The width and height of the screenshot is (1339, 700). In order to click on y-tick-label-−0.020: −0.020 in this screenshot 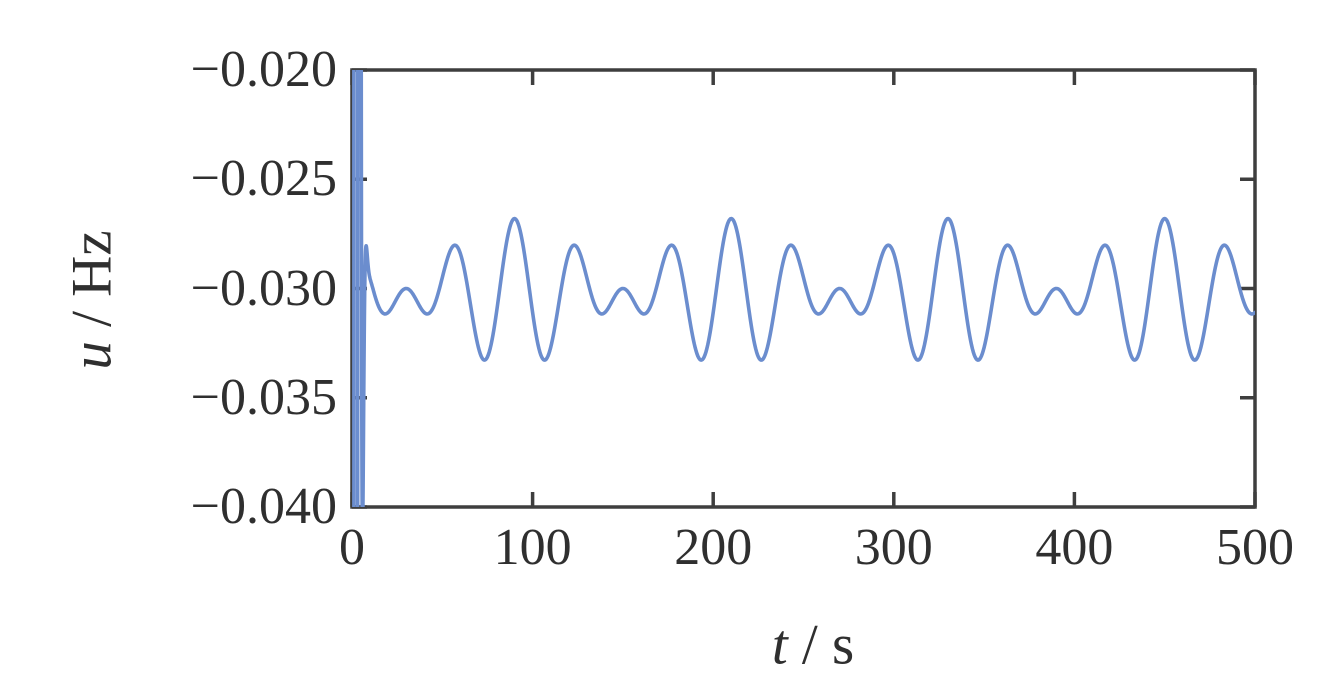, I will do `click(263, 69)`.